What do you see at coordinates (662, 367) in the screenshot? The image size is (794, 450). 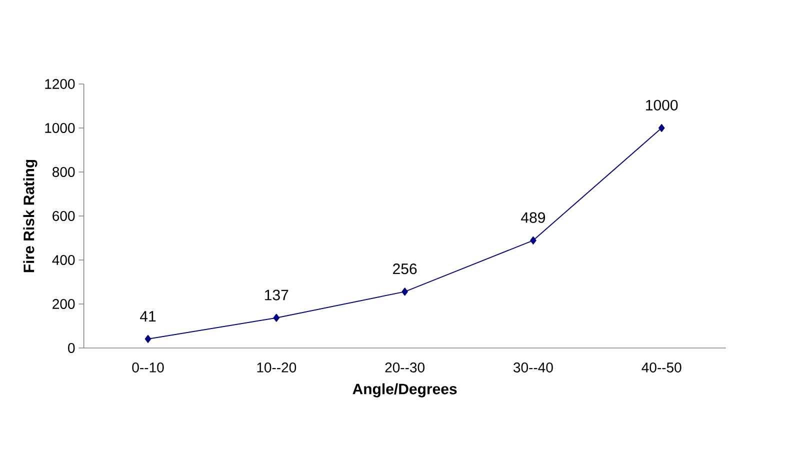 I see `x-tick-label: 40--50` at bounding box center [662, 367].